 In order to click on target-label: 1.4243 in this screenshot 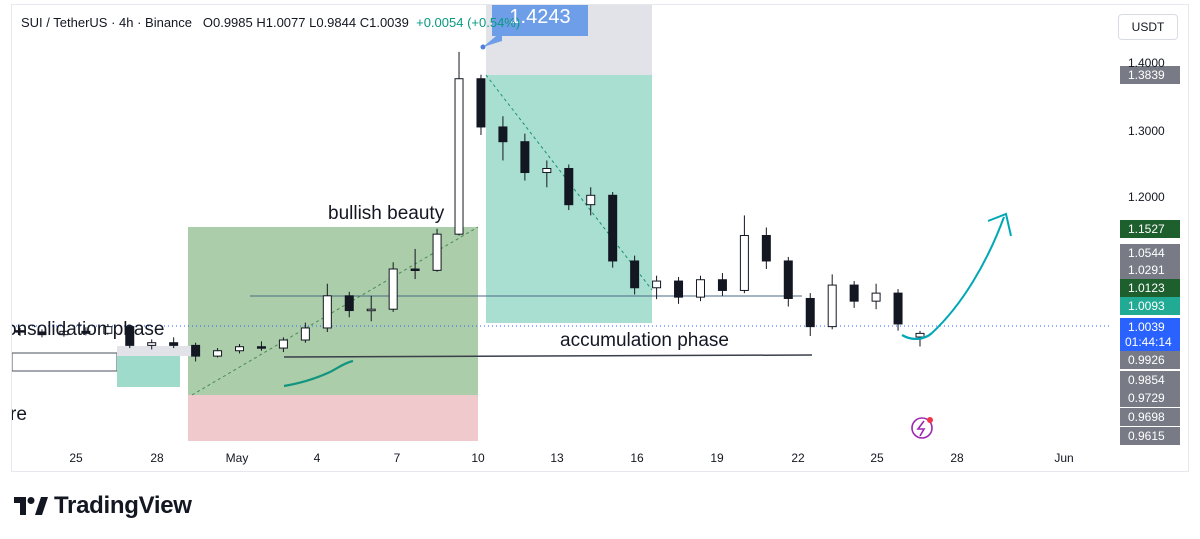, I will do `click(539, 17)`.